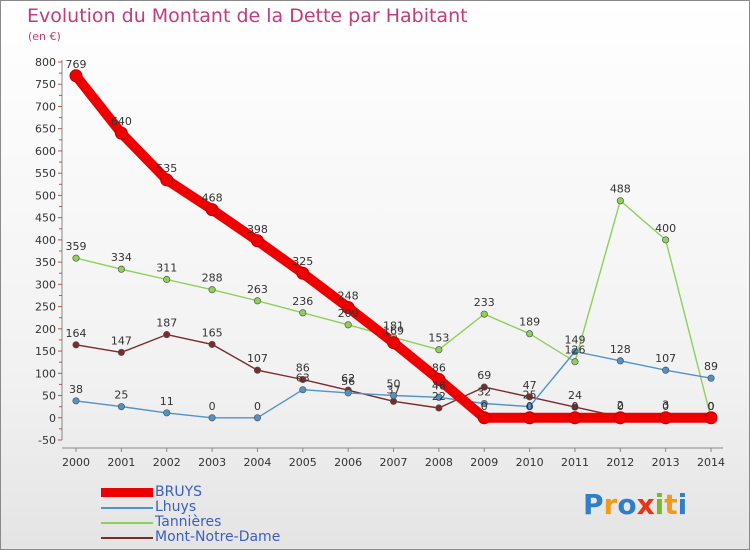  Describe the element at coordinates (127, 508) in the screenshot. I see `legend-swatch-lhuys` at that location.